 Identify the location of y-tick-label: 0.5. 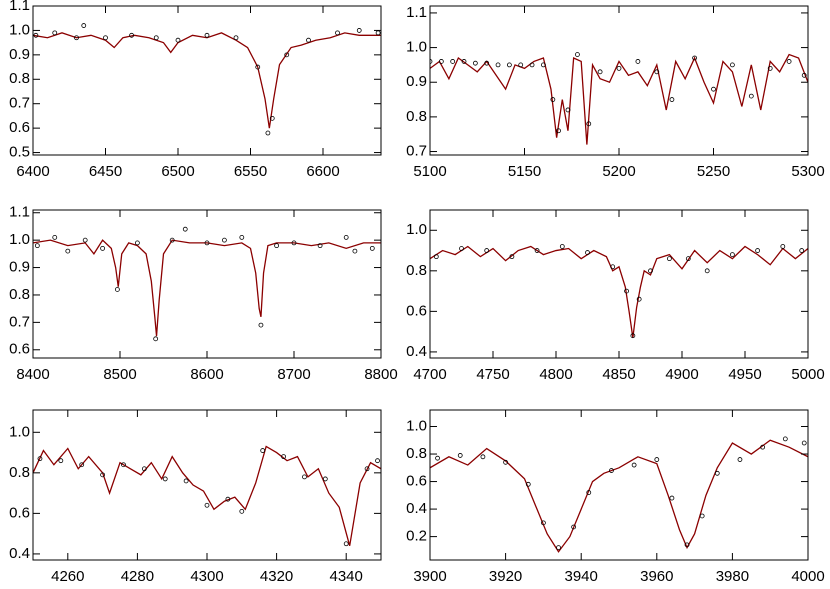
(19, 152).